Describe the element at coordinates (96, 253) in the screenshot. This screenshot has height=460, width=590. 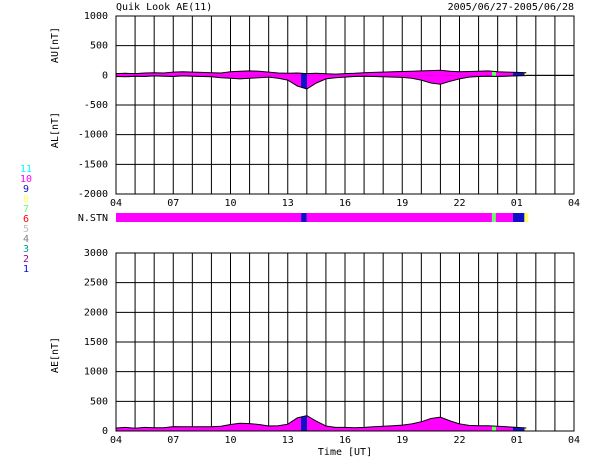
I see `y-tick-label: 3000` at that location.